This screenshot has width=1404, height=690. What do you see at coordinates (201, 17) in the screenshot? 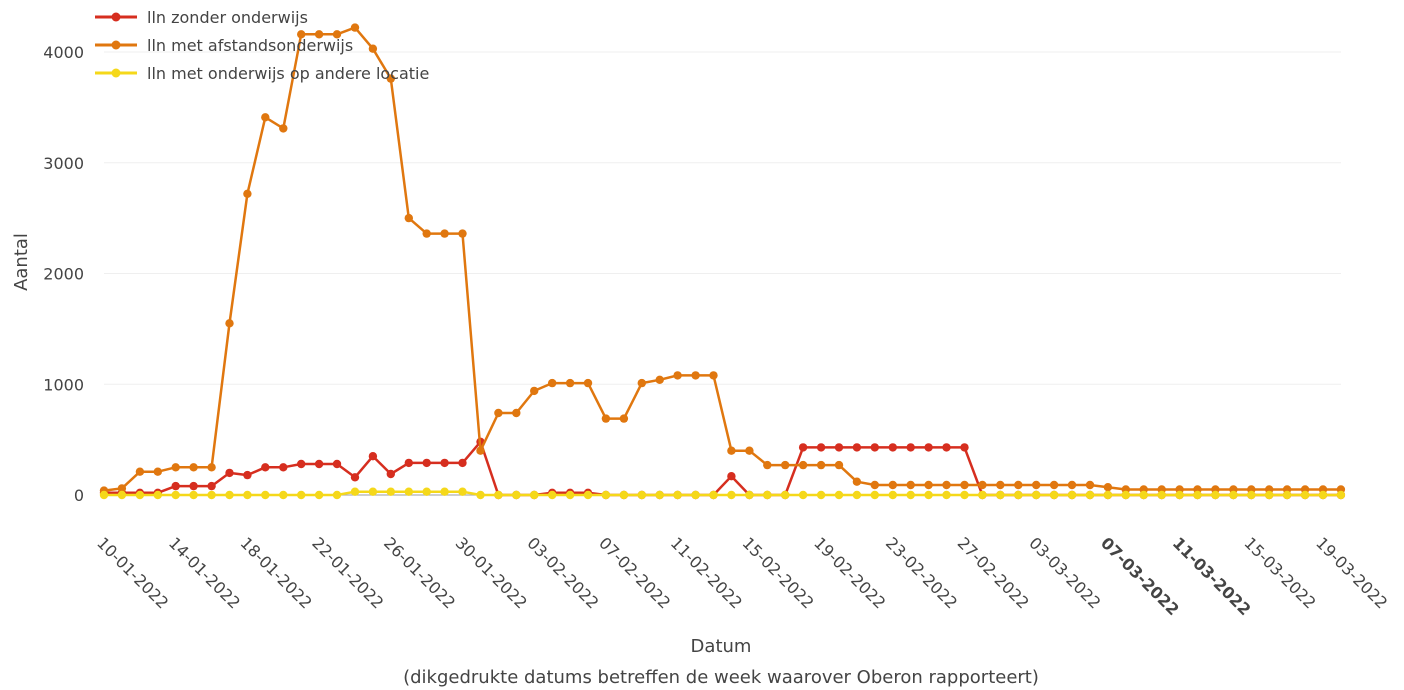
I see `legend-item: lln zonder onderwijs` at bounding box center [201, 17].